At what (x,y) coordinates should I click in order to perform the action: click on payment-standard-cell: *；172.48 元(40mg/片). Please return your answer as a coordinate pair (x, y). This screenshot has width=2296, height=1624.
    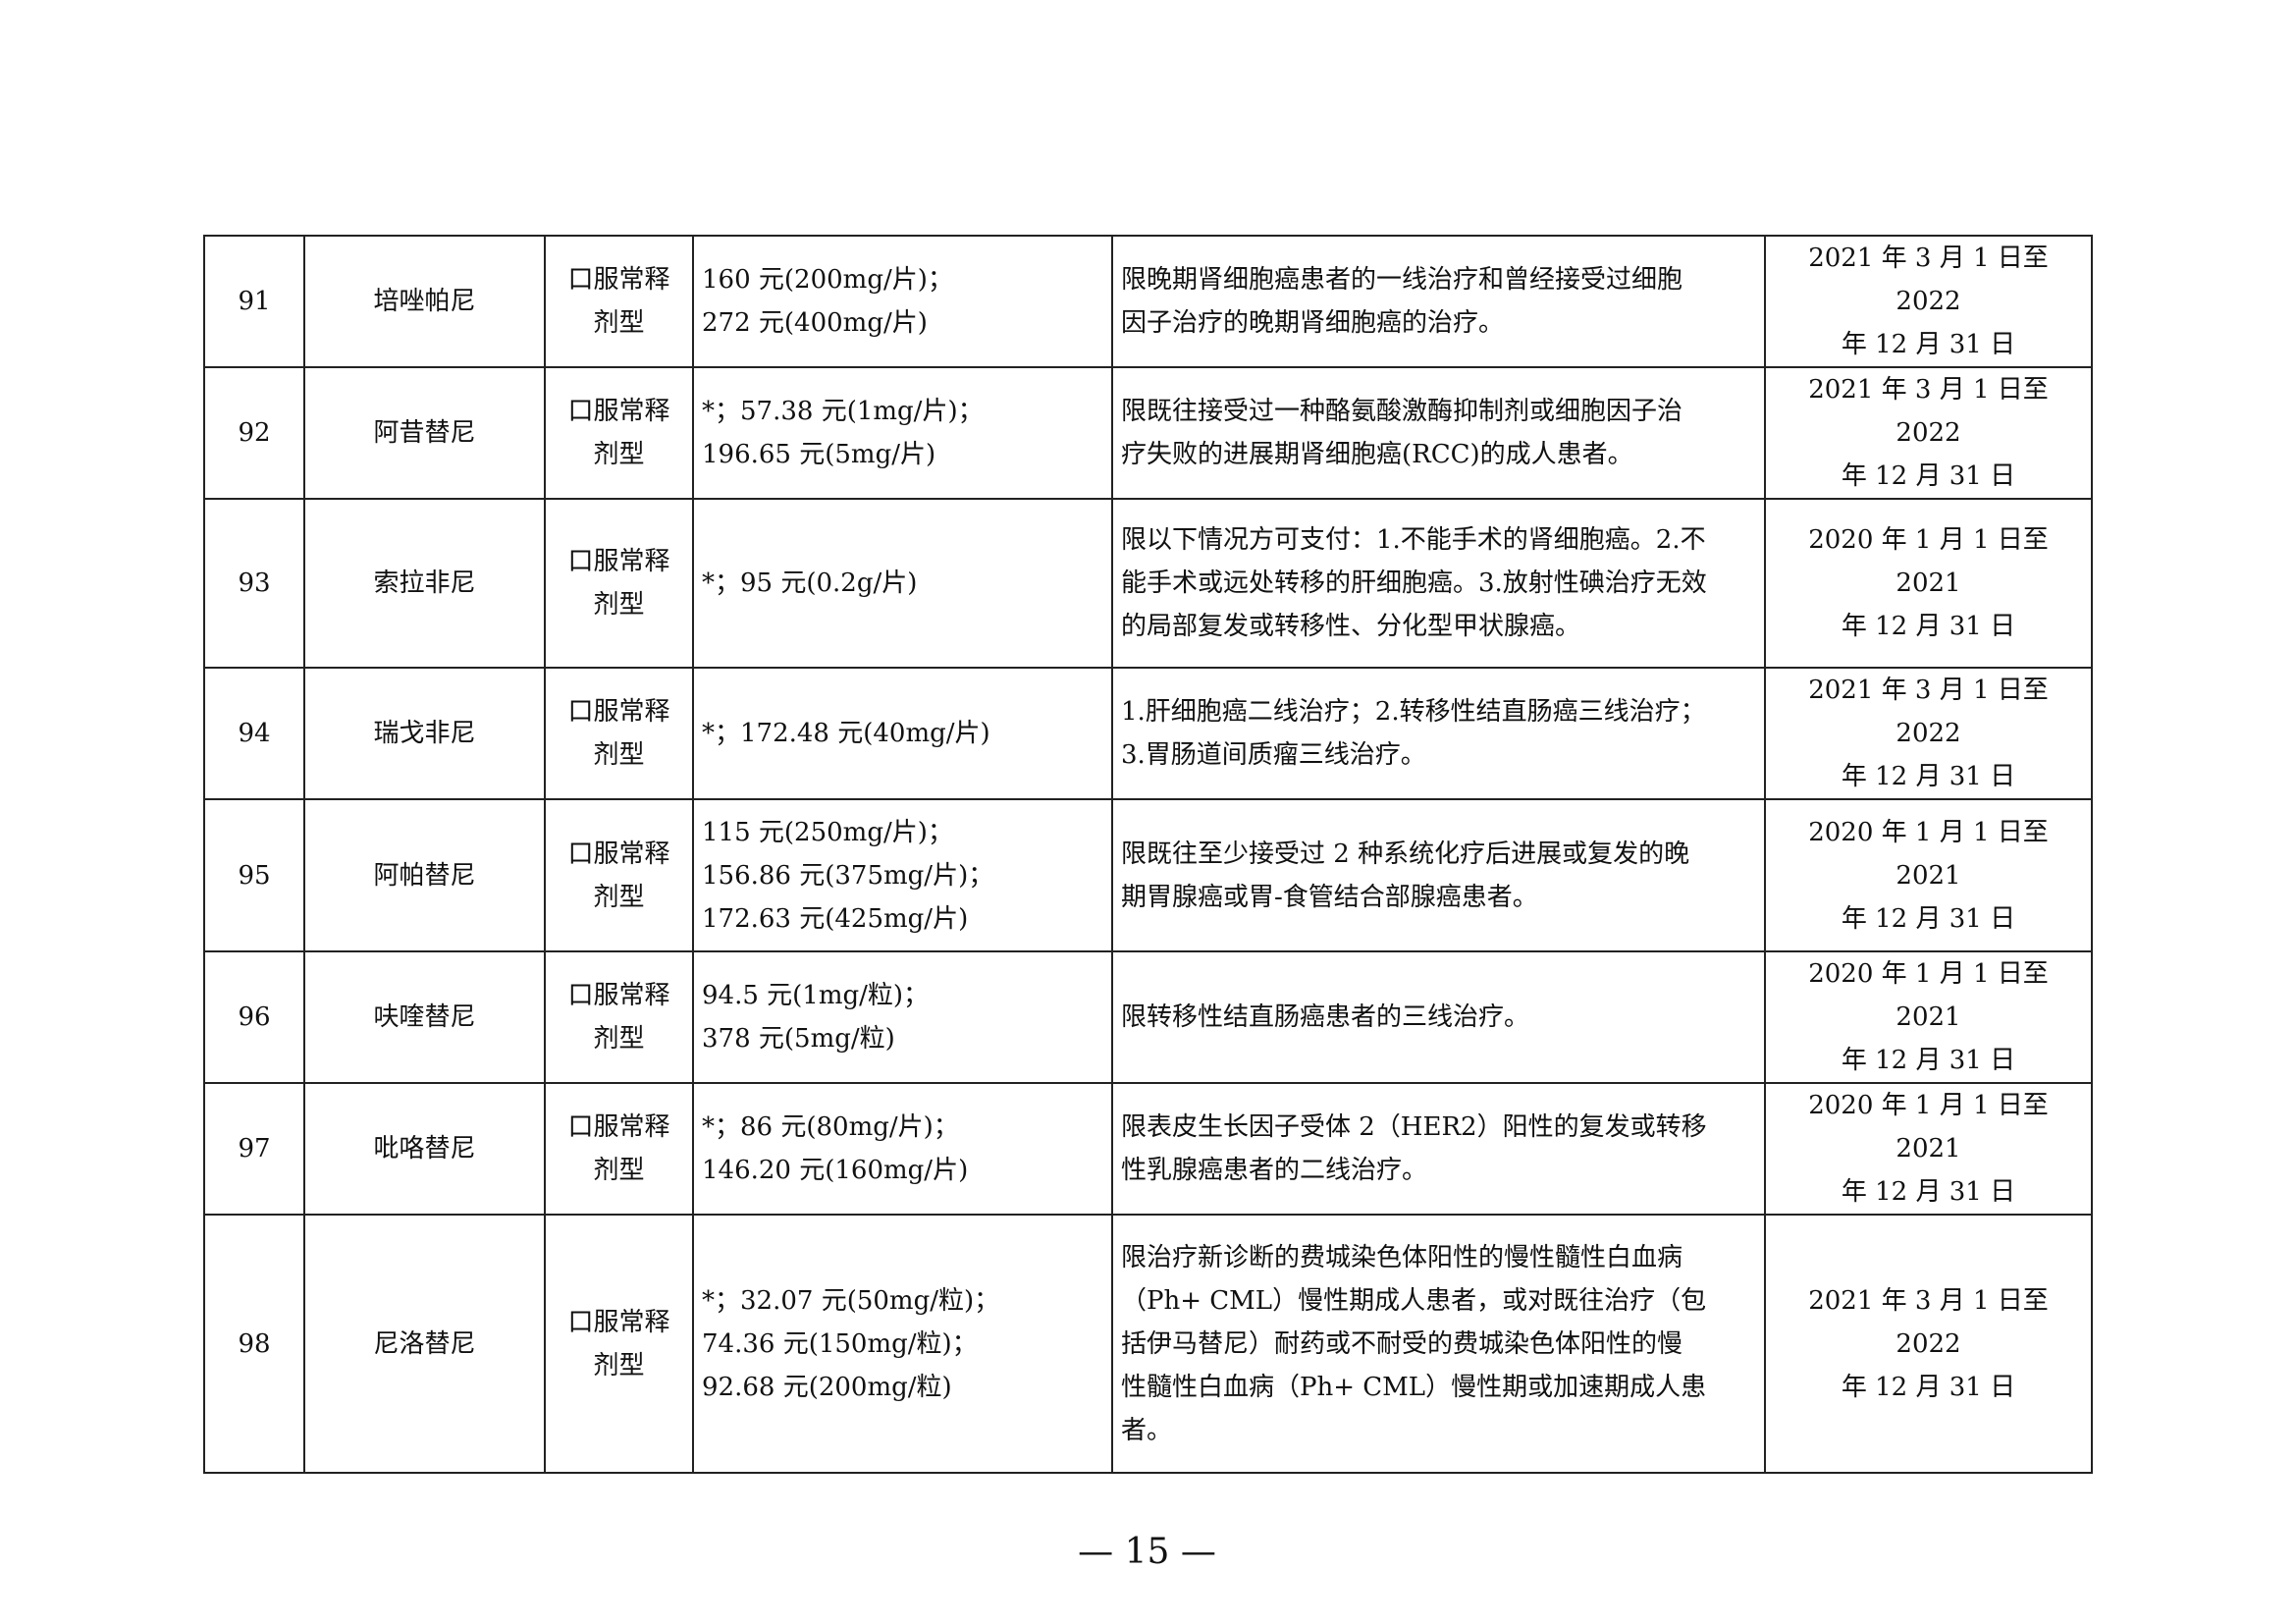
    Looking at the image, I should click on (902, 733).